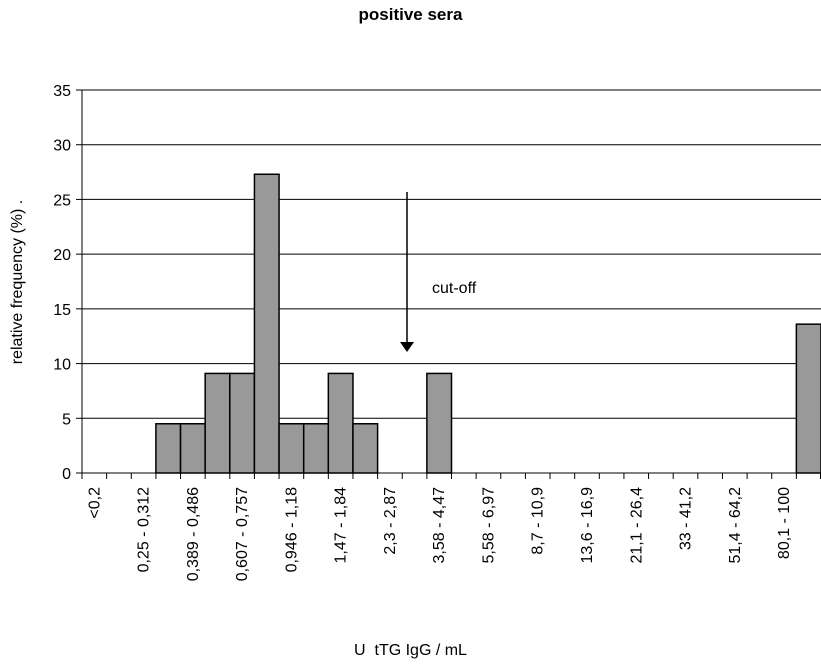 This screenshot has width=821, height=671. What do you see at coordinates (410, 650) in the screenshot?
I see `x-axis-label: U tTG IgG / mL` at bounding box center [410, 650].